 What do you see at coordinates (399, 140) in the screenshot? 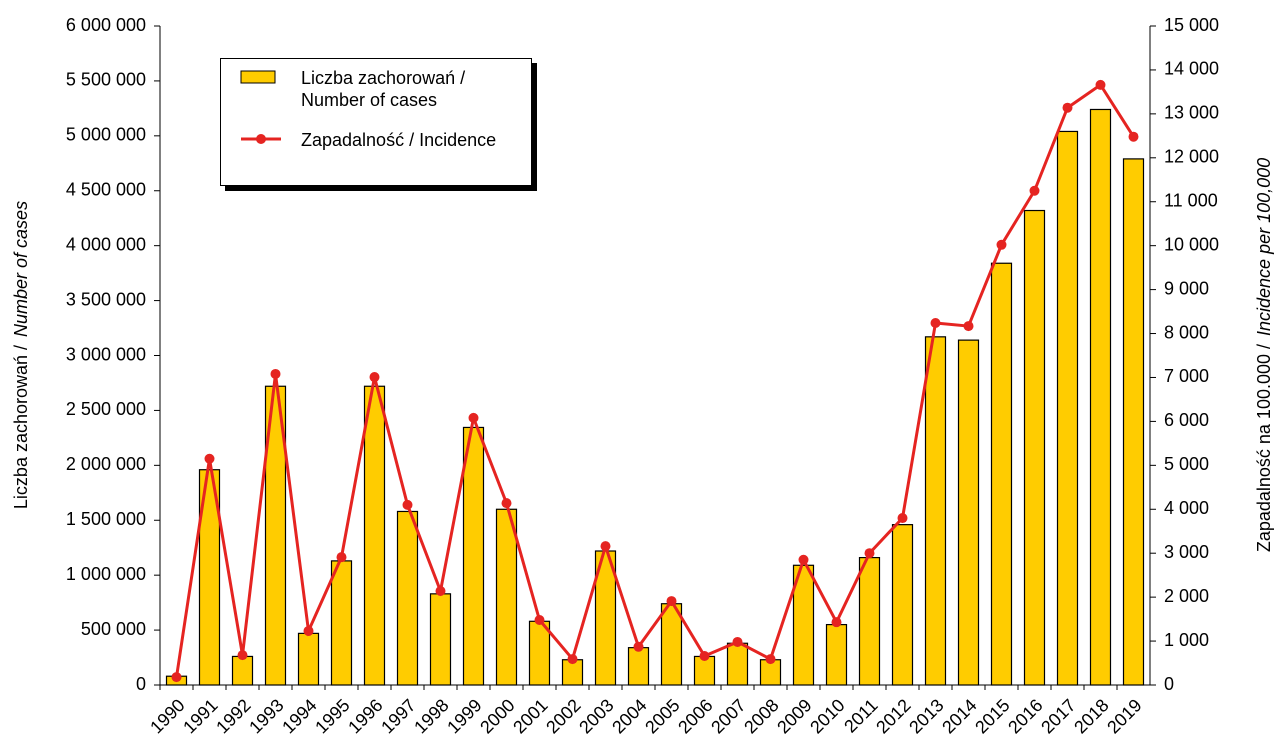
I see `legend-label: Zapadalność / Incidence` at bounding box center [399, 140].